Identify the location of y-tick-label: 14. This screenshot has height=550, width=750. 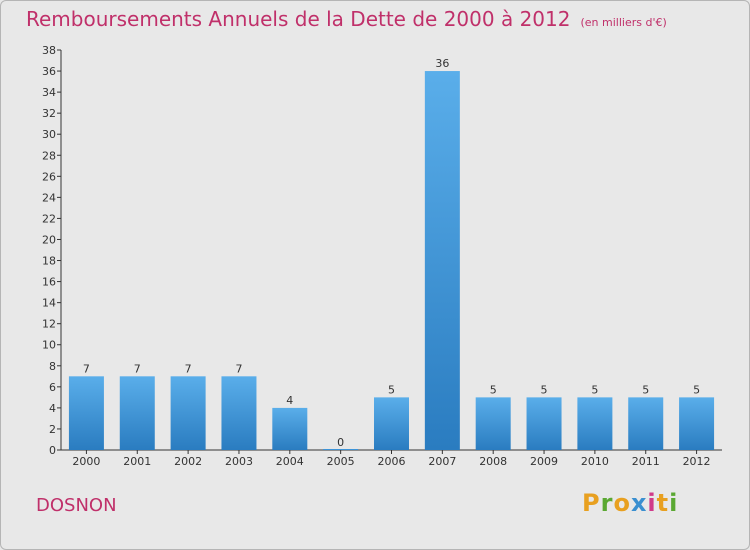
(49, 303).